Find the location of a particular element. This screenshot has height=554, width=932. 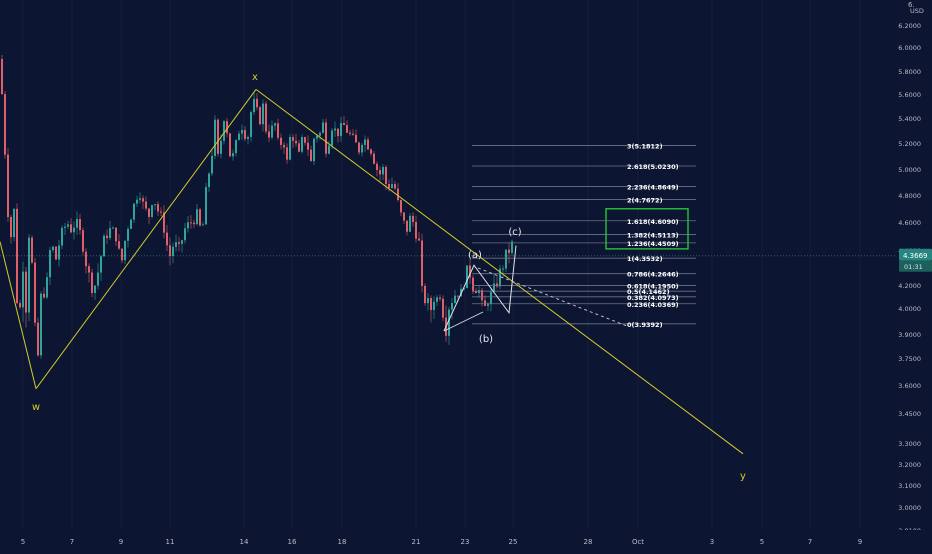

fib-level-label: 1(4.3532) is located at coordinates (645, 259).